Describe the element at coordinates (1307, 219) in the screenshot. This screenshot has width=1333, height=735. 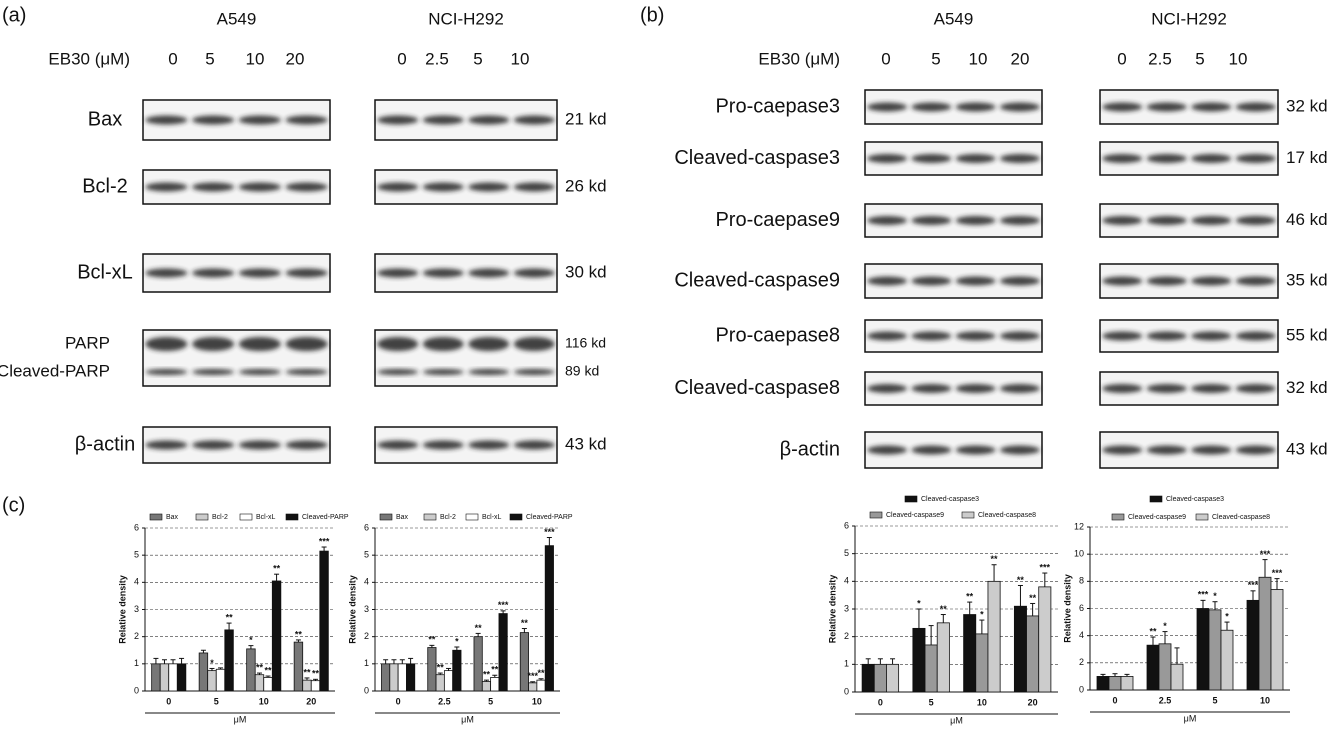
I see `size-label: 46 kd` at that location.